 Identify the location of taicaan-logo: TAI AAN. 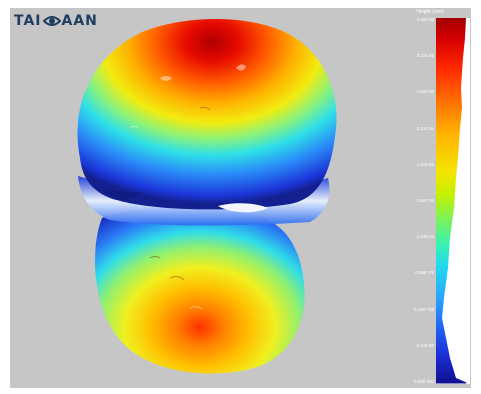
(56, 21).